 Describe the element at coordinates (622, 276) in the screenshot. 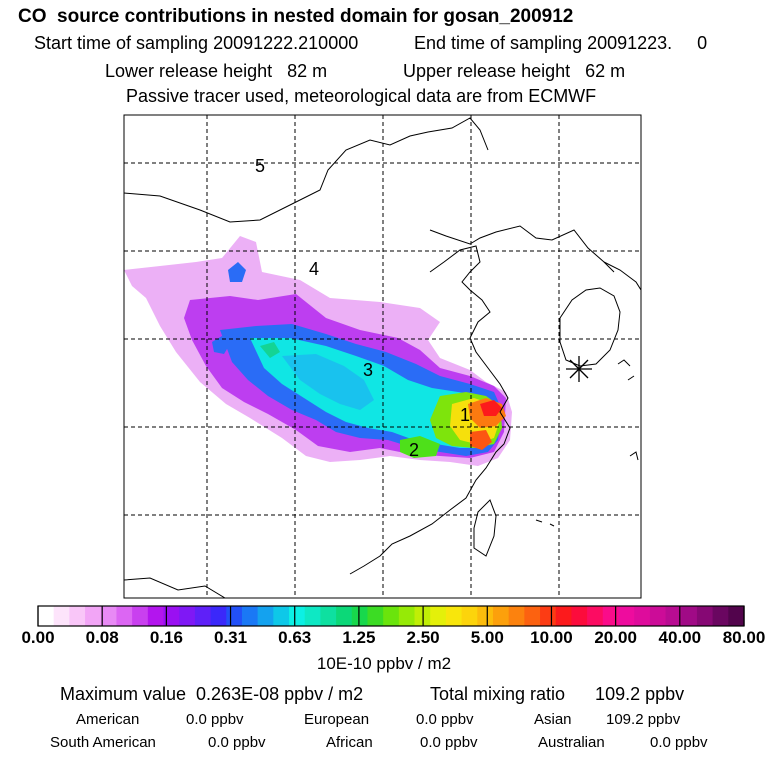

I see `korea-north-border` at that location.